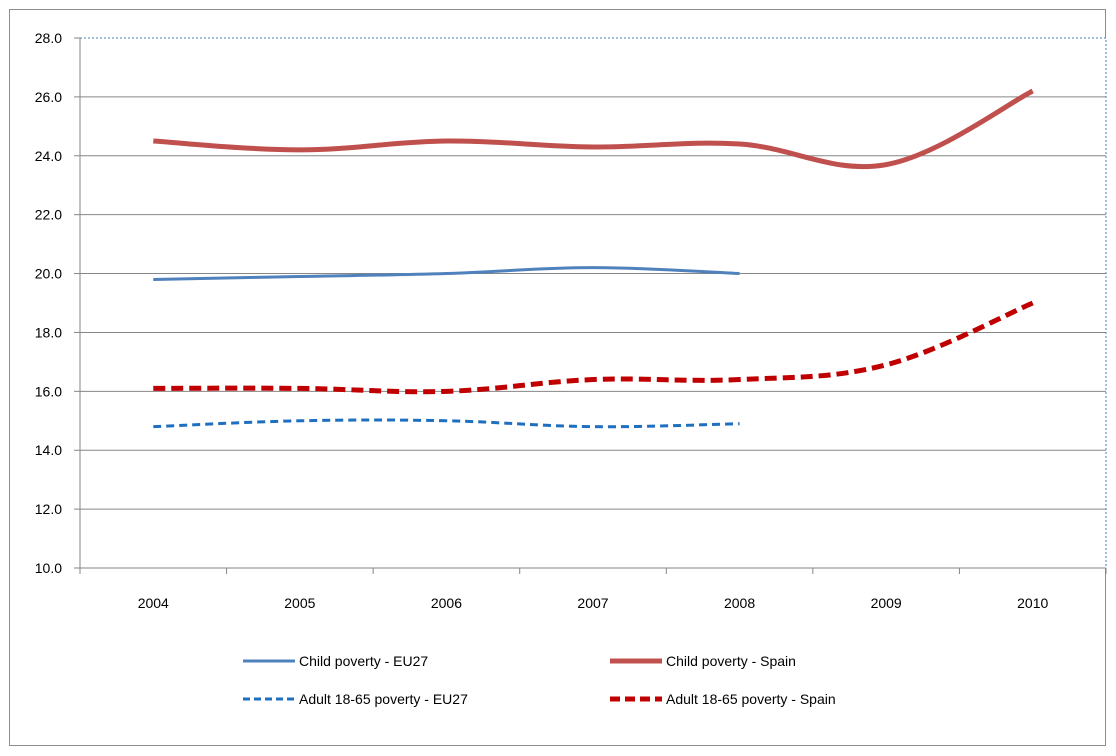 This screenshot has width=1116, height=756. I want to click on y-tick-label: 26.0, so click(48, 97).